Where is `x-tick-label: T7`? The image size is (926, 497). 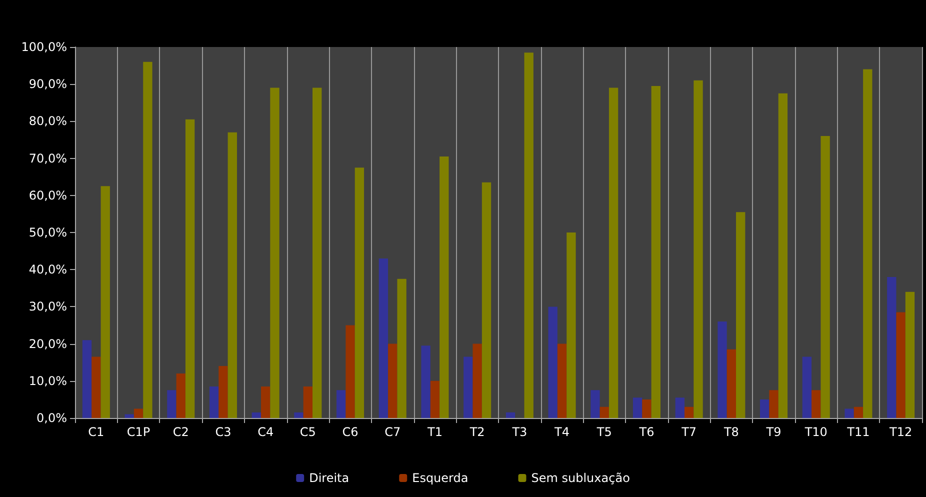 x-tick-label: T7 is located at coordinates (688, 432).